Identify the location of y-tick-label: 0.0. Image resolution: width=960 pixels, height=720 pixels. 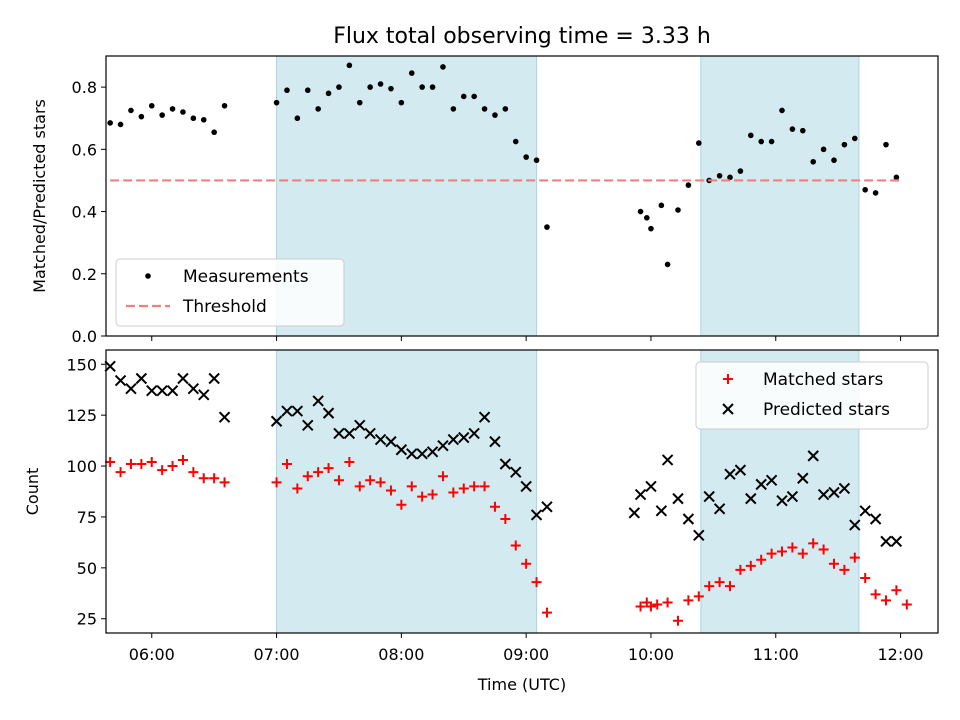
(84, 336).